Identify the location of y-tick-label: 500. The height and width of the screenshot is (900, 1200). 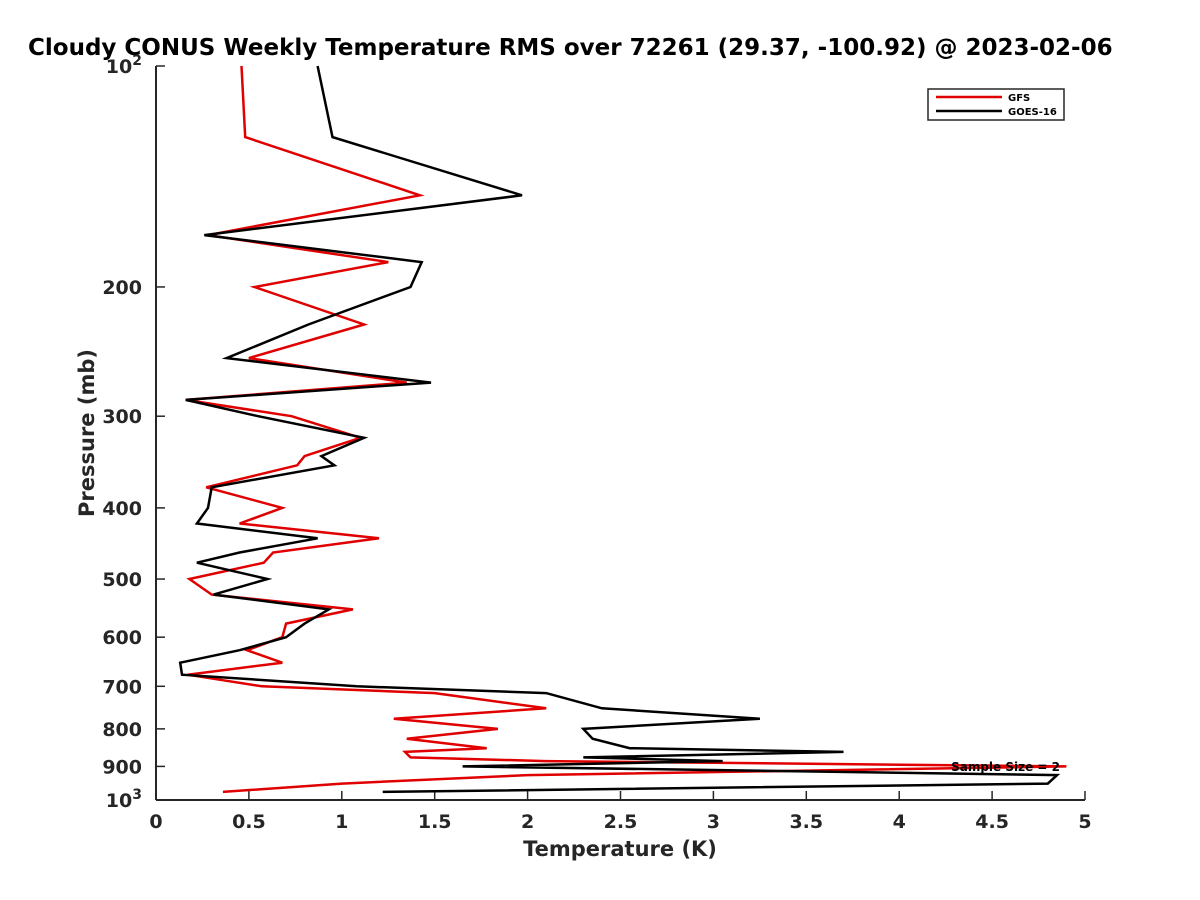
(122, 580).